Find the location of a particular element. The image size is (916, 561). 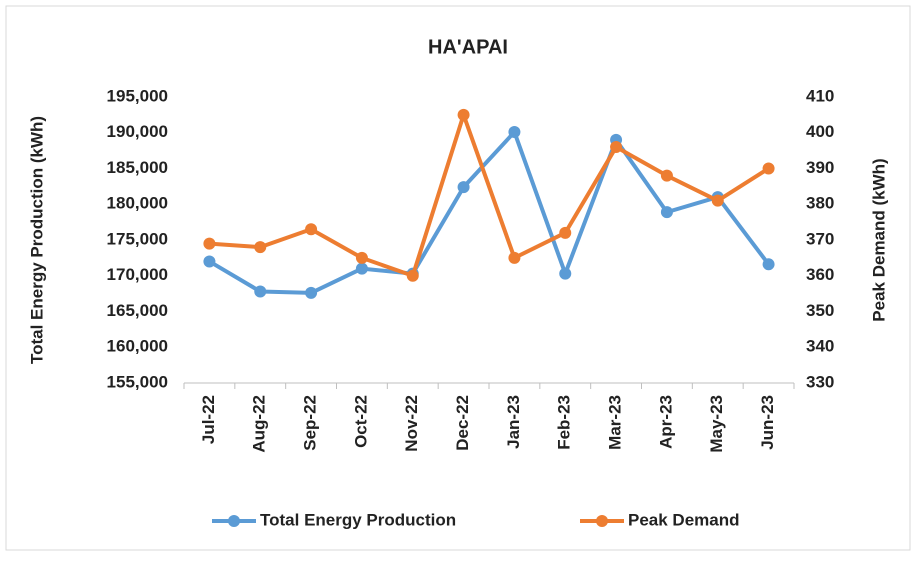

y-tick-label: 175,000 is located at coordinates (137, 238).